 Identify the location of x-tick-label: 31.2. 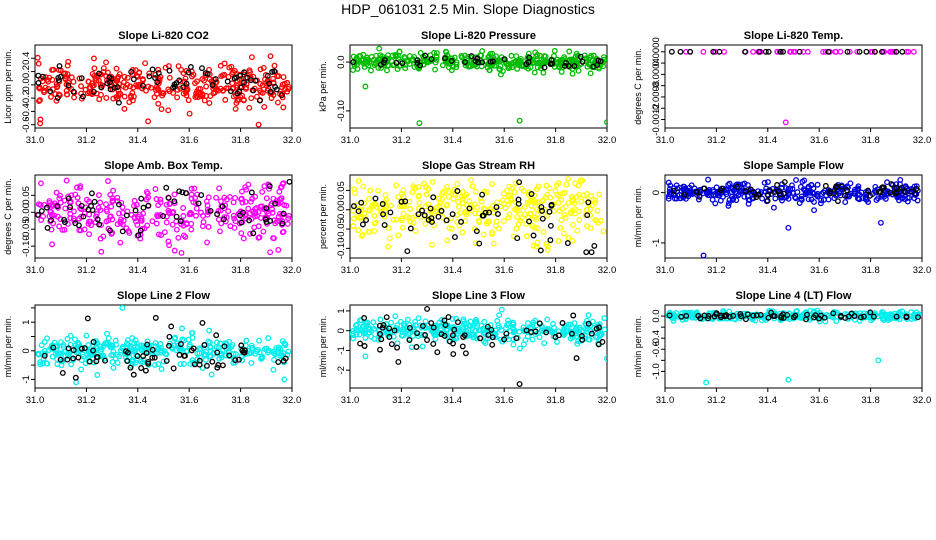
(401, 400).